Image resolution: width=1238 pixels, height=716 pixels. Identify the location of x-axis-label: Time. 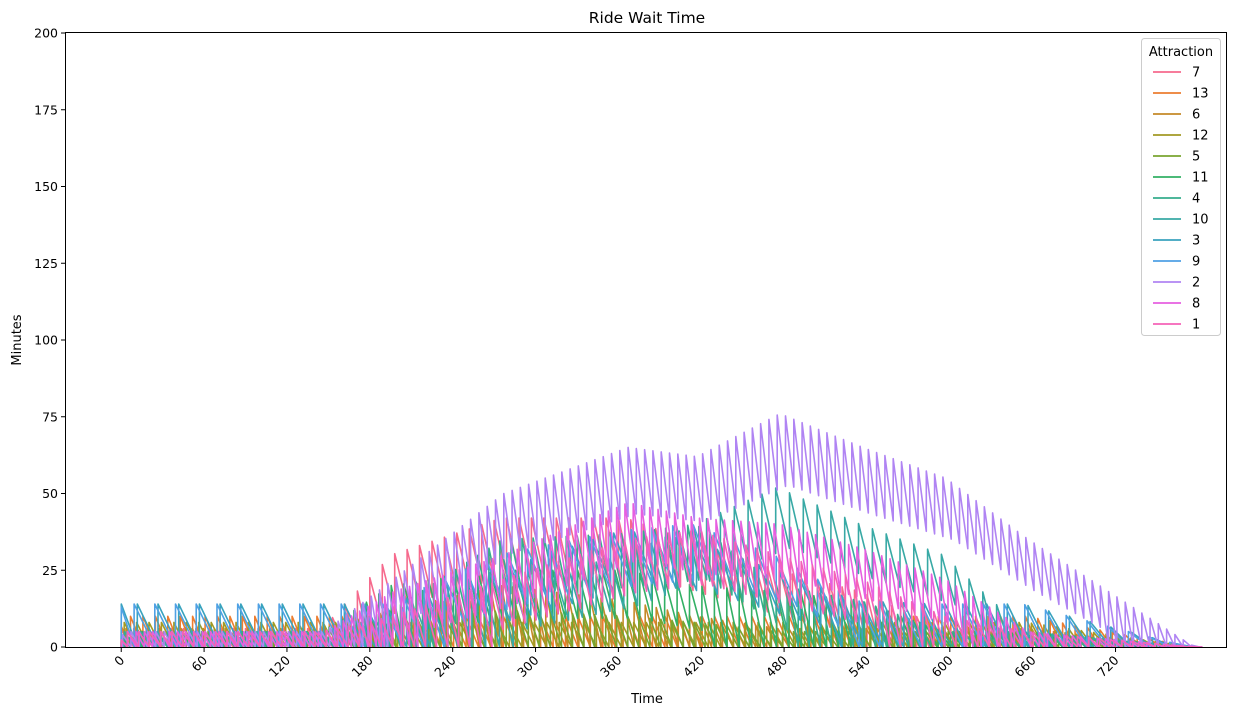
(646, 699).